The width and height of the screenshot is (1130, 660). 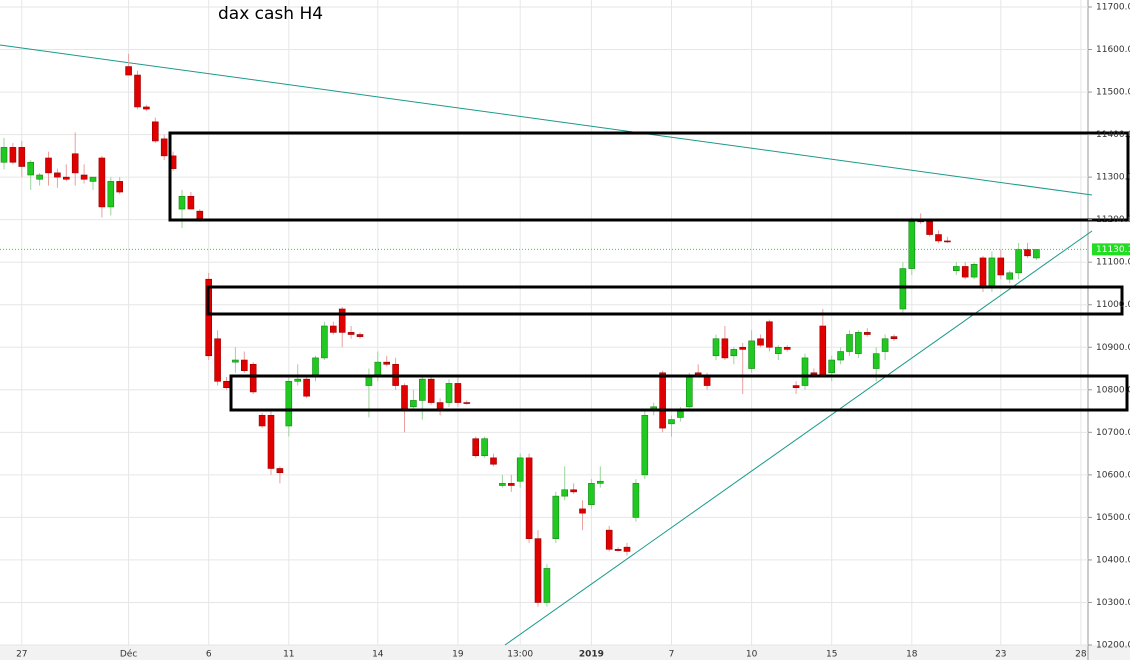 I want to click on x-tick-label: 19, so click(x=458, y=655).